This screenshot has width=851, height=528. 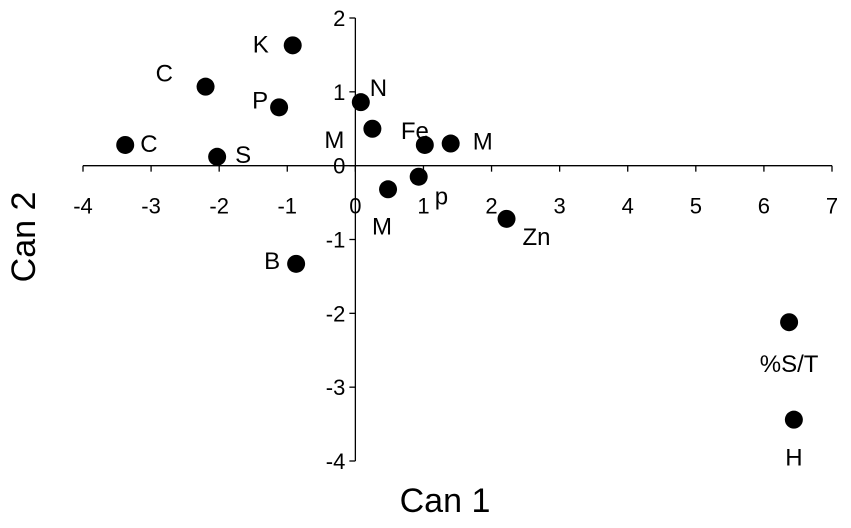 I want to click on point-label: p, so click(x=441, y=197).